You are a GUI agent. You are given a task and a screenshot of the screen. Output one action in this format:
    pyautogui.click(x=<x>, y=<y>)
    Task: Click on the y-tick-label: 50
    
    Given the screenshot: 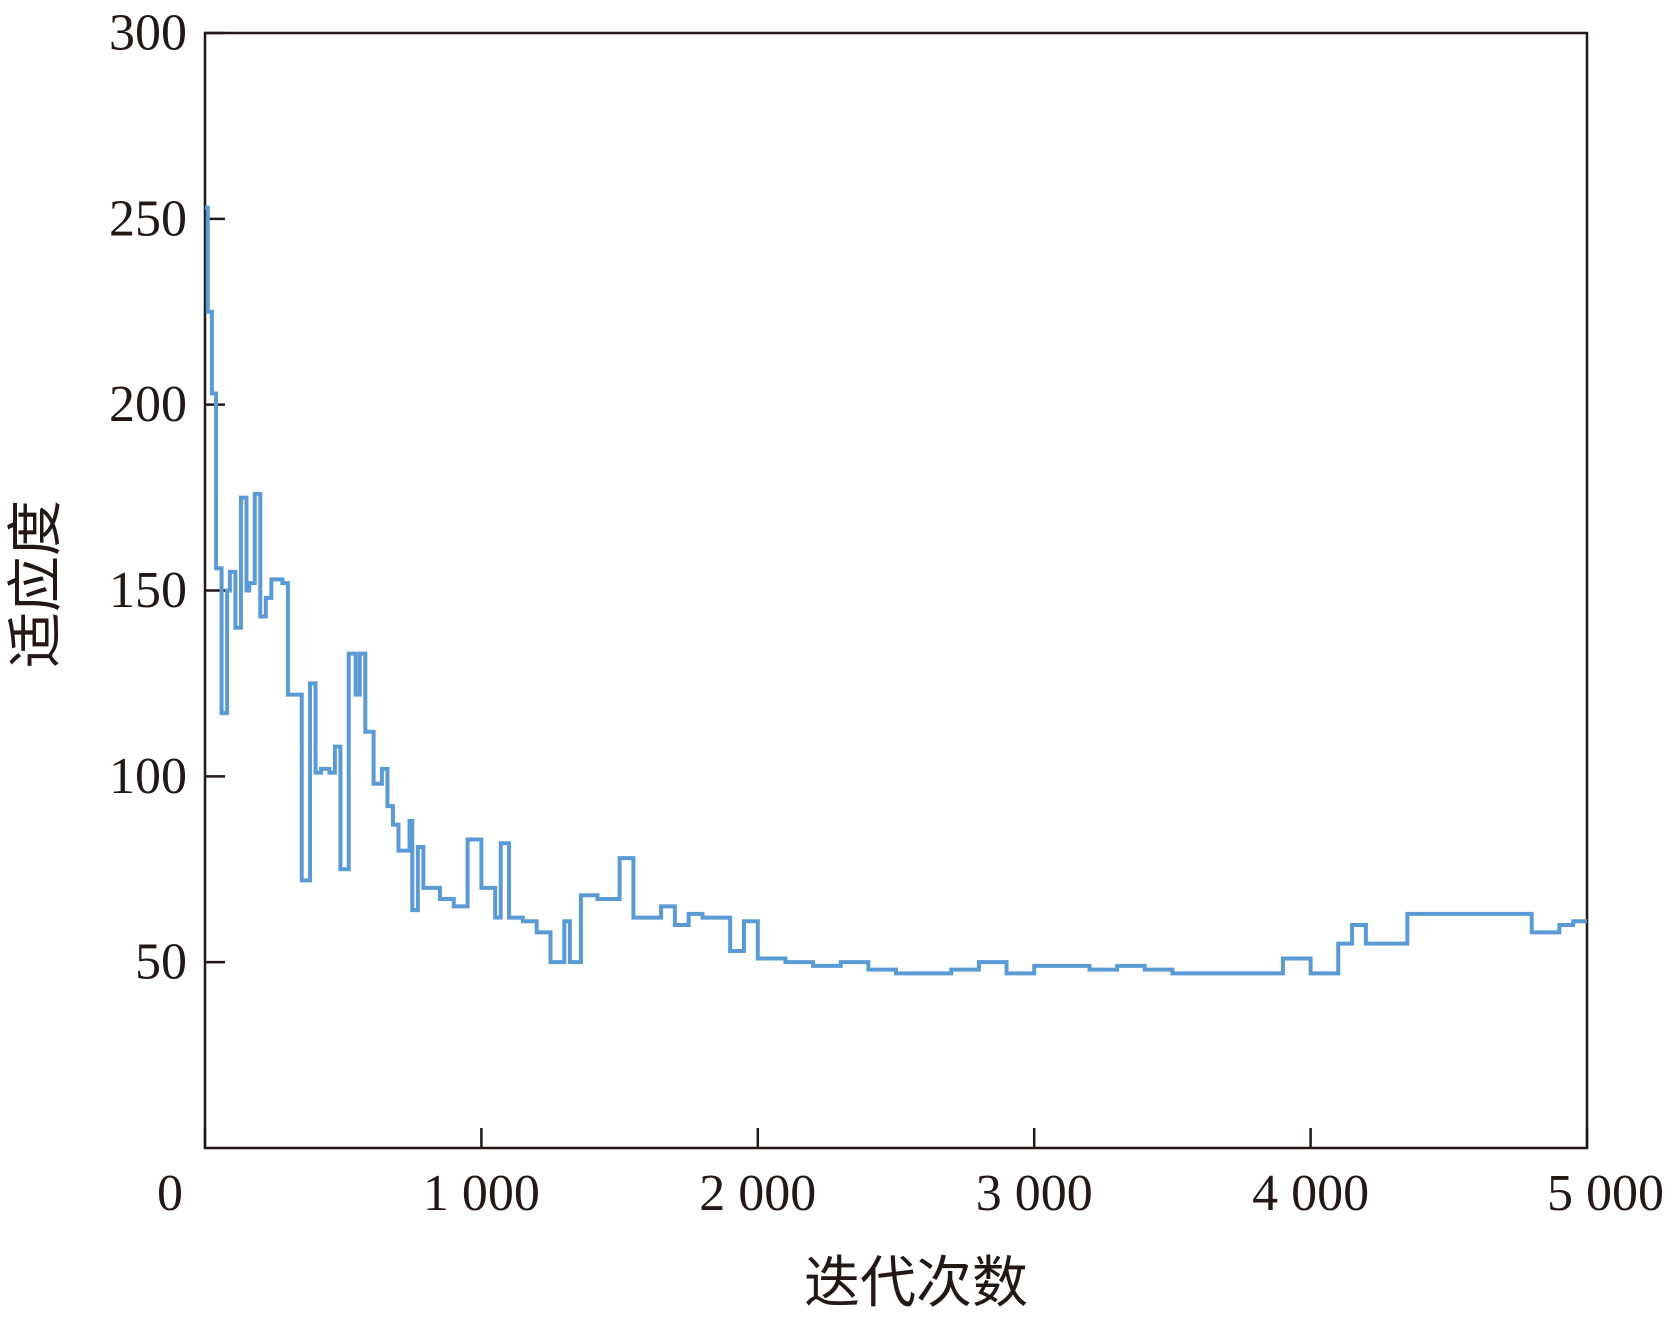 What is the action you would take?
    pyautogui.click(x=161, y=962)
    